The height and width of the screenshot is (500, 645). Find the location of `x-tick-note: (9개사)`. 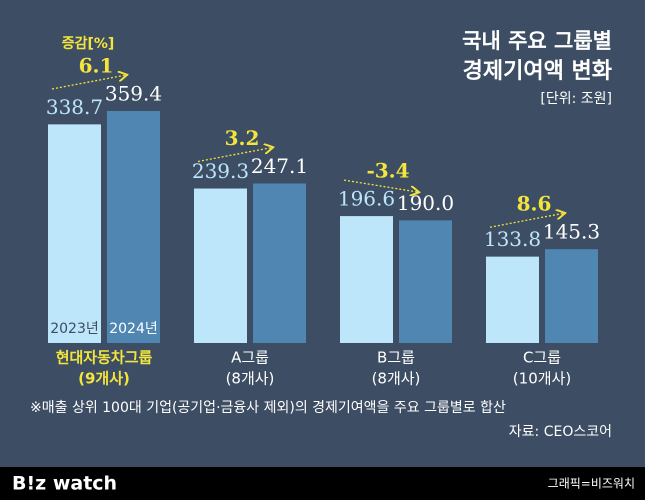

x-tick-note: (9개사) is located at coordinates (104, 379).